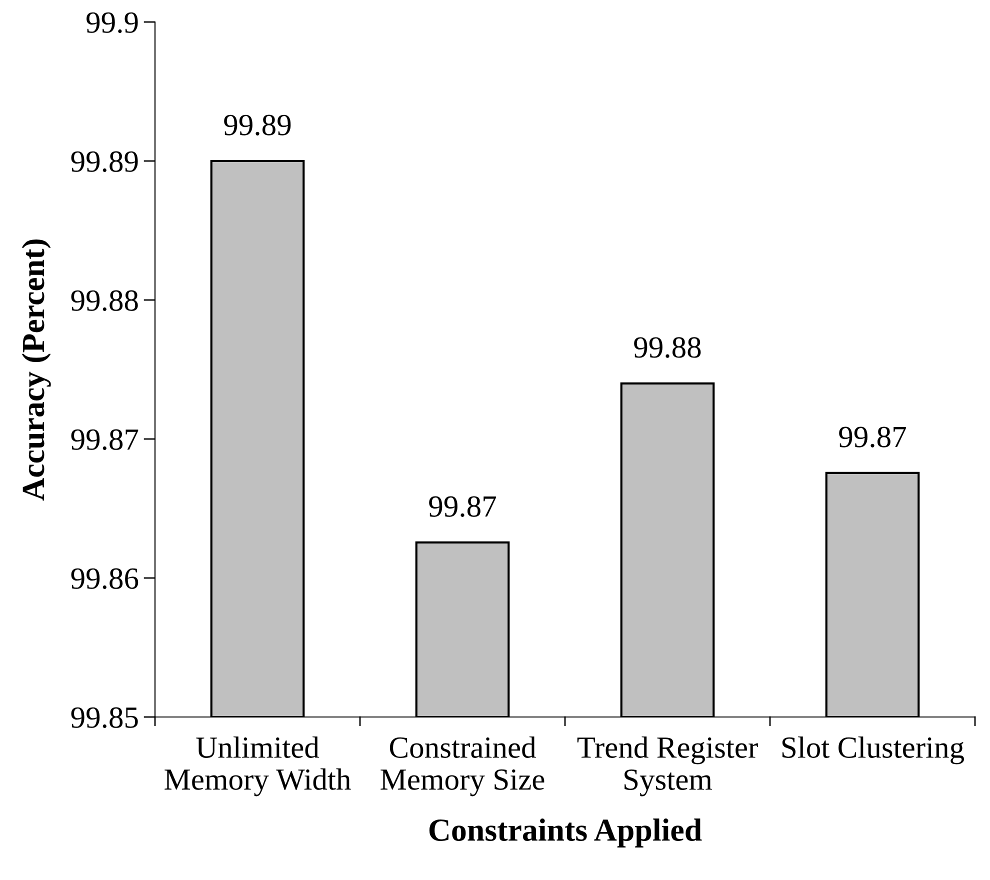 Image resolution: width=990 pixels, height=880 pixels. What do you see at coordinates (104, 161) in the screenshot?
I see `y-tick-label: 99.89` at bounding box center [104, 161].